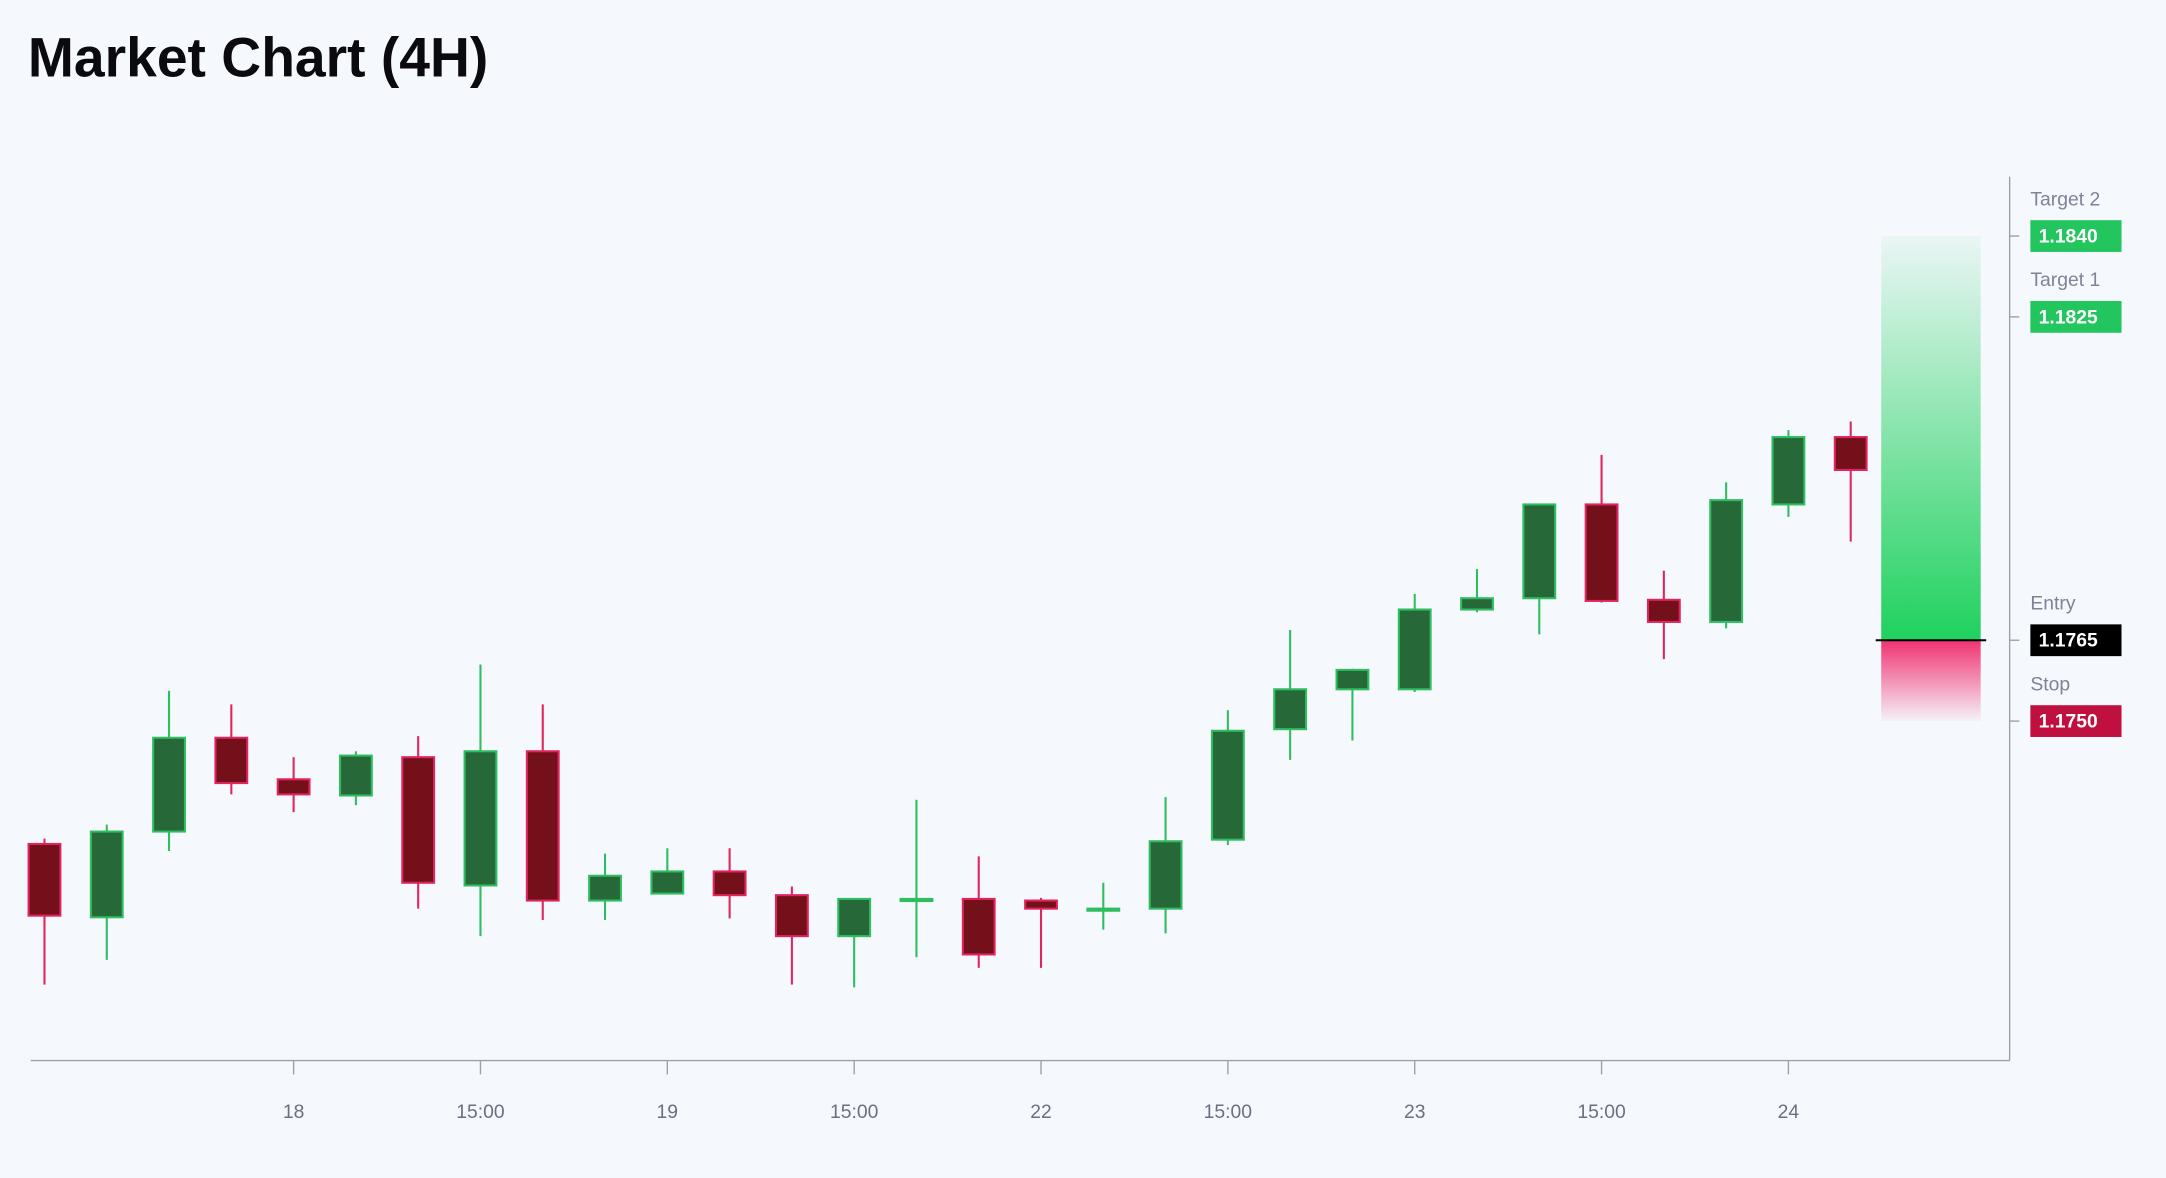  What do you see at coordinates (2068, 722) in the screenshot?
I see `level-value: 1.1750` at bounding box center [2068, 722].